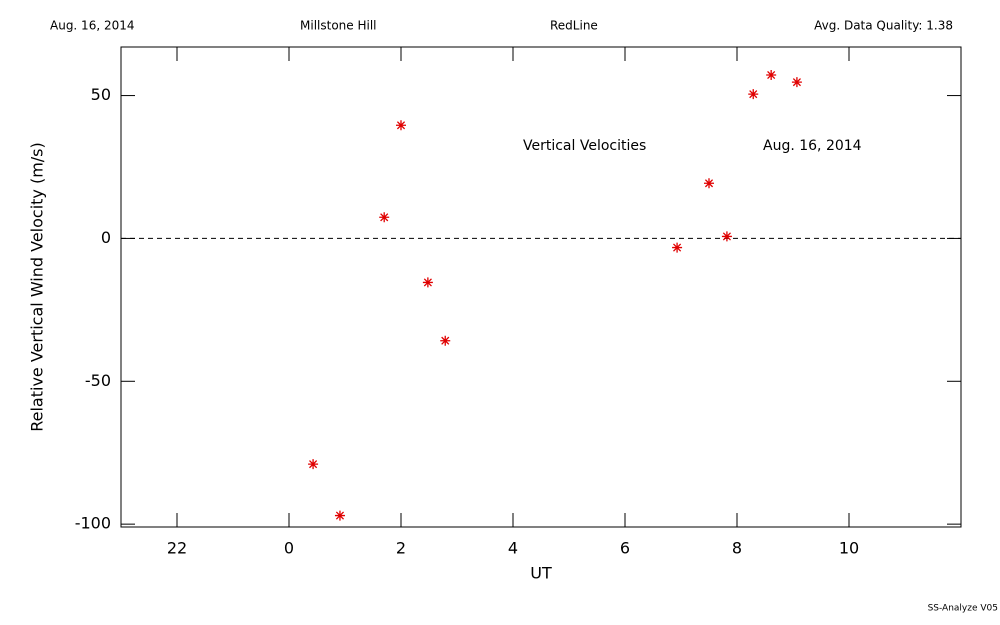 This screenshot has height=625, width=1000. What do you see at coordinates (93, 523) in the screenshot?
I see `y-tick-label: -100` at bounding box center [93, 523].